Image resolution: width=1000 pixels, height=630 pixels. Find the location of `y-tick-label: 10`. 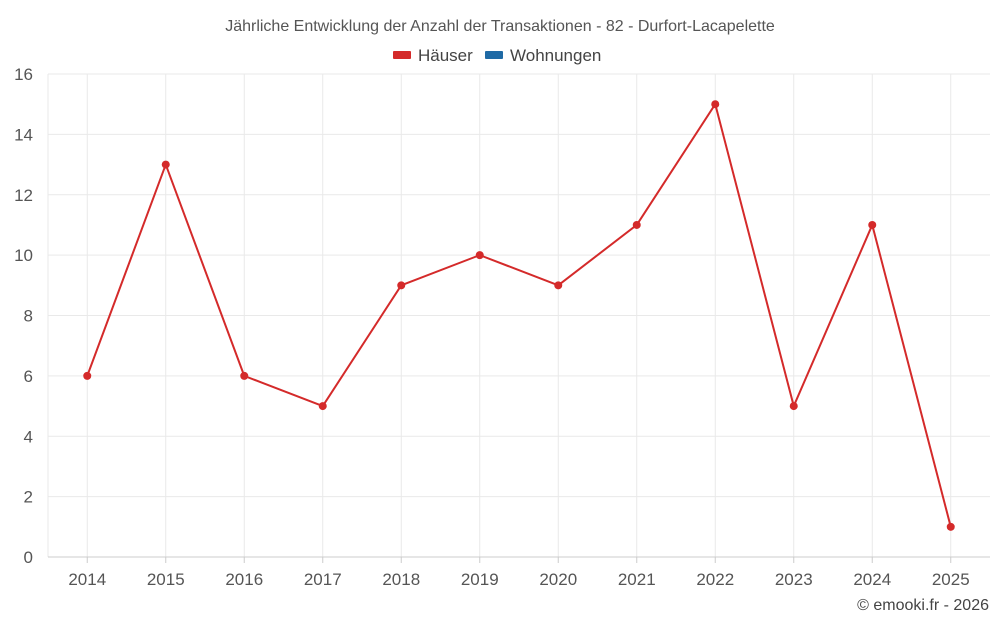

y-tick-label: 10 is located at coordinates (23, 255).